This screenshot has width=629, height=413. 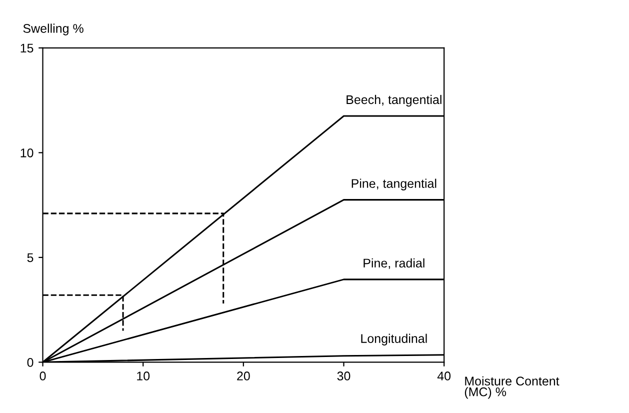 I want to click on y-tick-label: 10, so click(x=27, y=153).